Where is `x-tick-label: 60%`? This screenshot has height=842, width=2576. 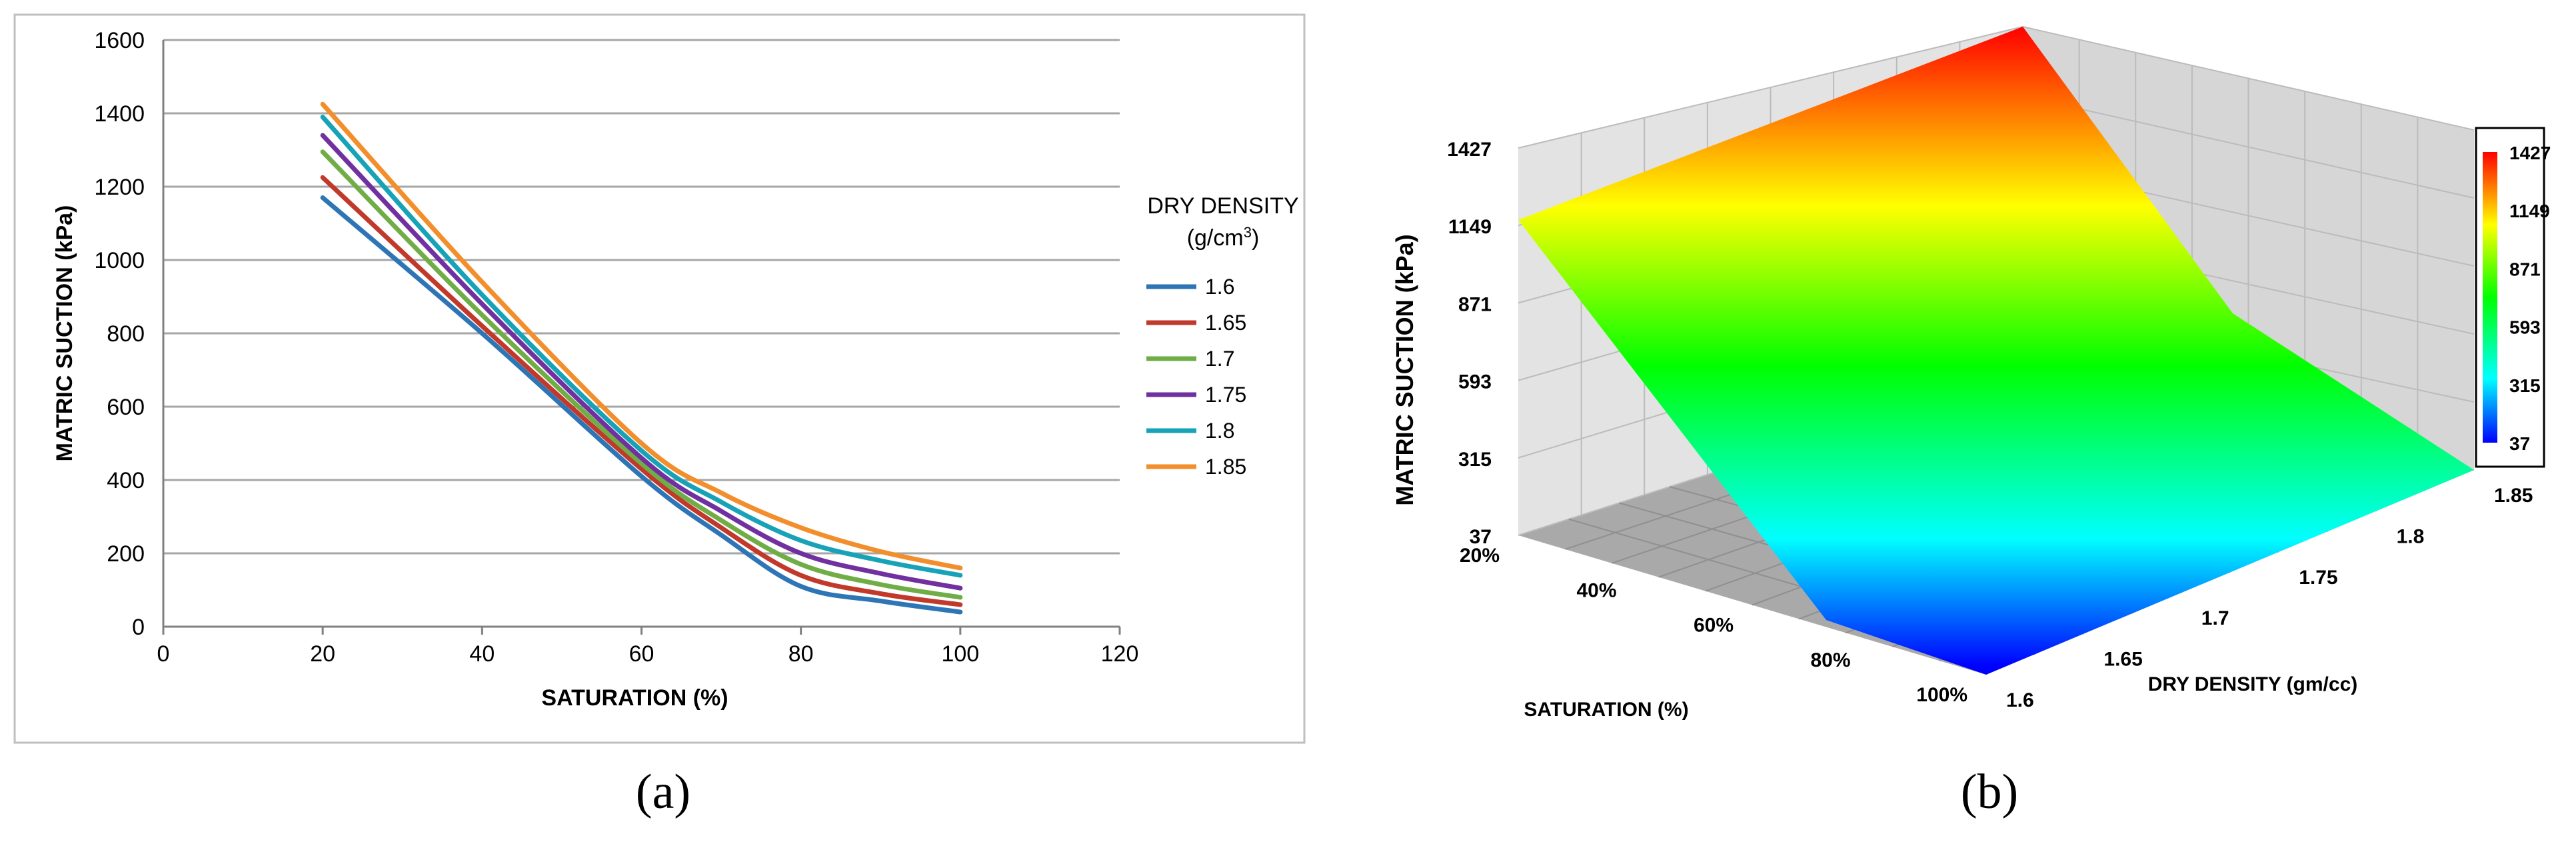
x-tick-label: 60% is located at coordinates (1714, 626).